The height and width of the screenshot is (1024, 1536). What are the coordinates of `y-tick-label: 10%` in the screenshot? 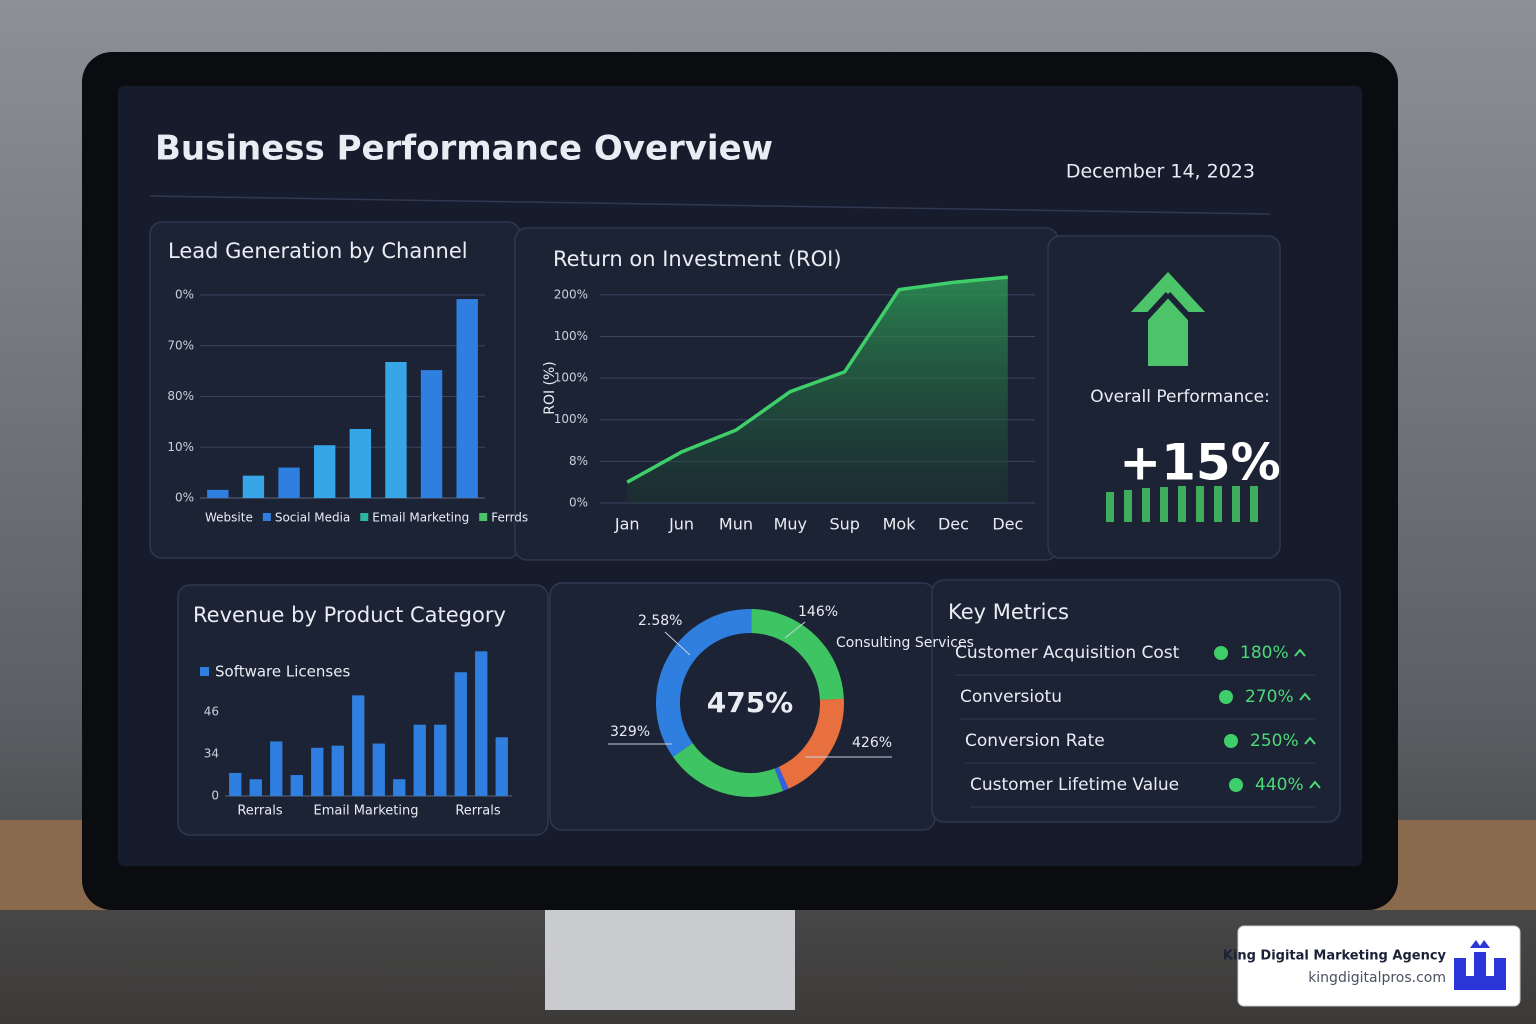 It's located at (180, 447).